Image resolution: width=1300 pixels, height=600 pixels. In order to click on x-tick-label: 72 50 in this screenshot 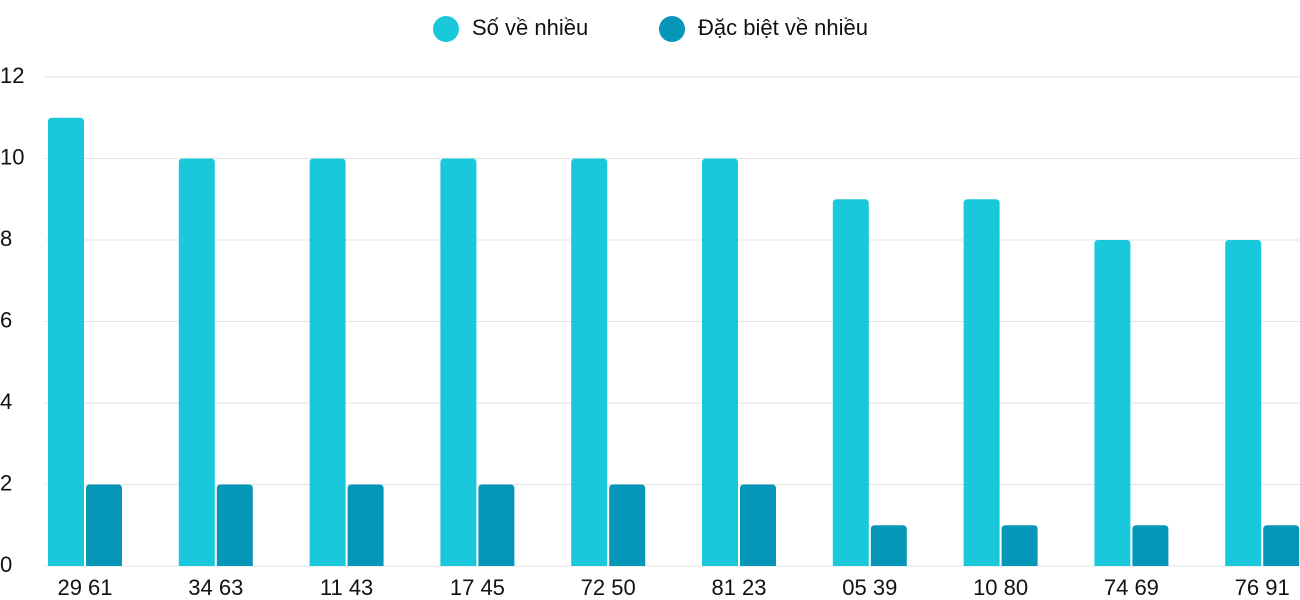, I will do `click(608, 587)`.